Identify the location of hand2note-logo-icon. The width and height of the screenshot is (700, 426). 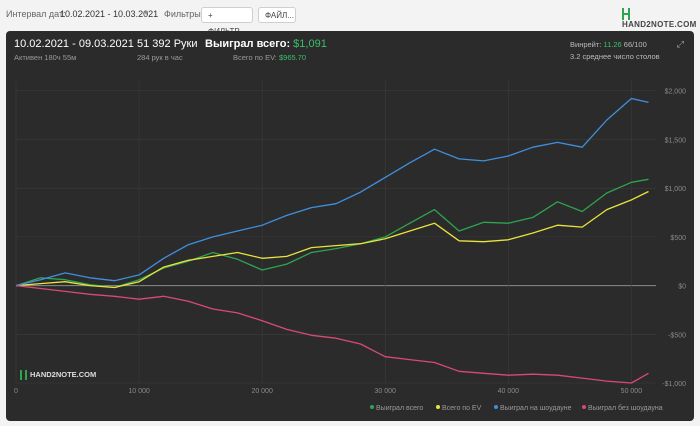
(626, 14).